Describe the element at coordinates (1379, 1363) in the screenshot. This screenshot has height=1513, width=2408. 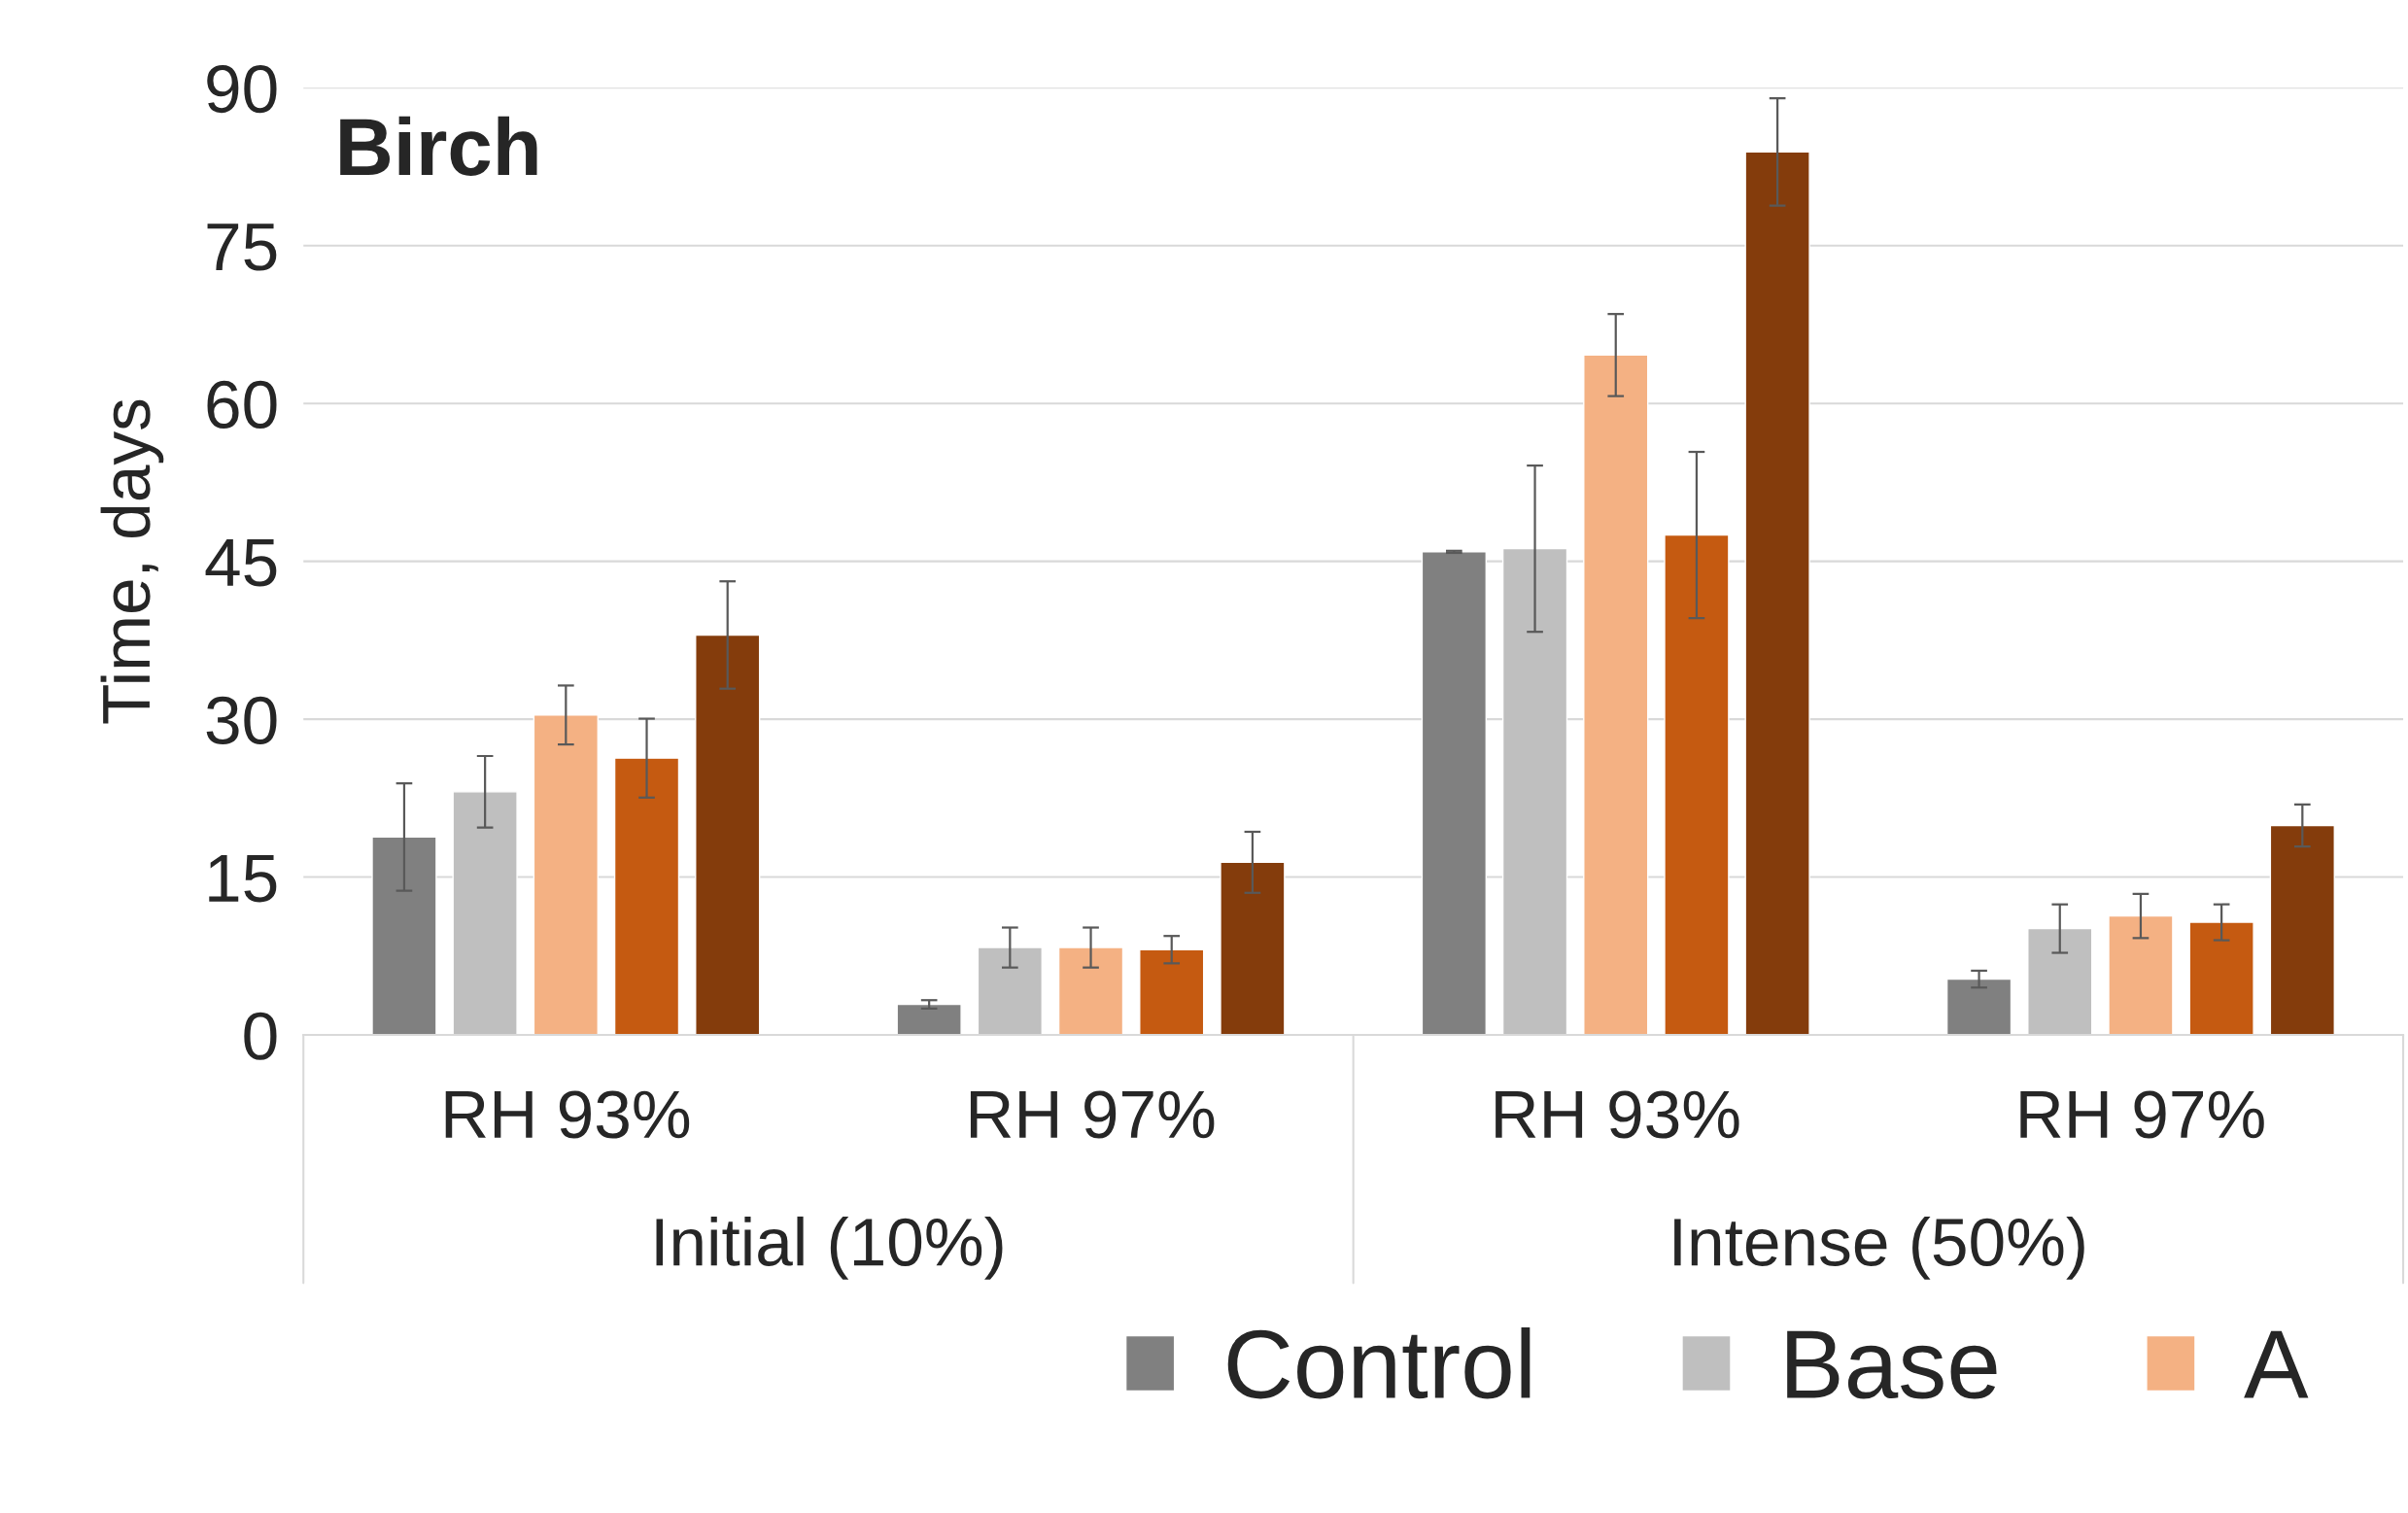
I see `legend-label: Control` at that location.